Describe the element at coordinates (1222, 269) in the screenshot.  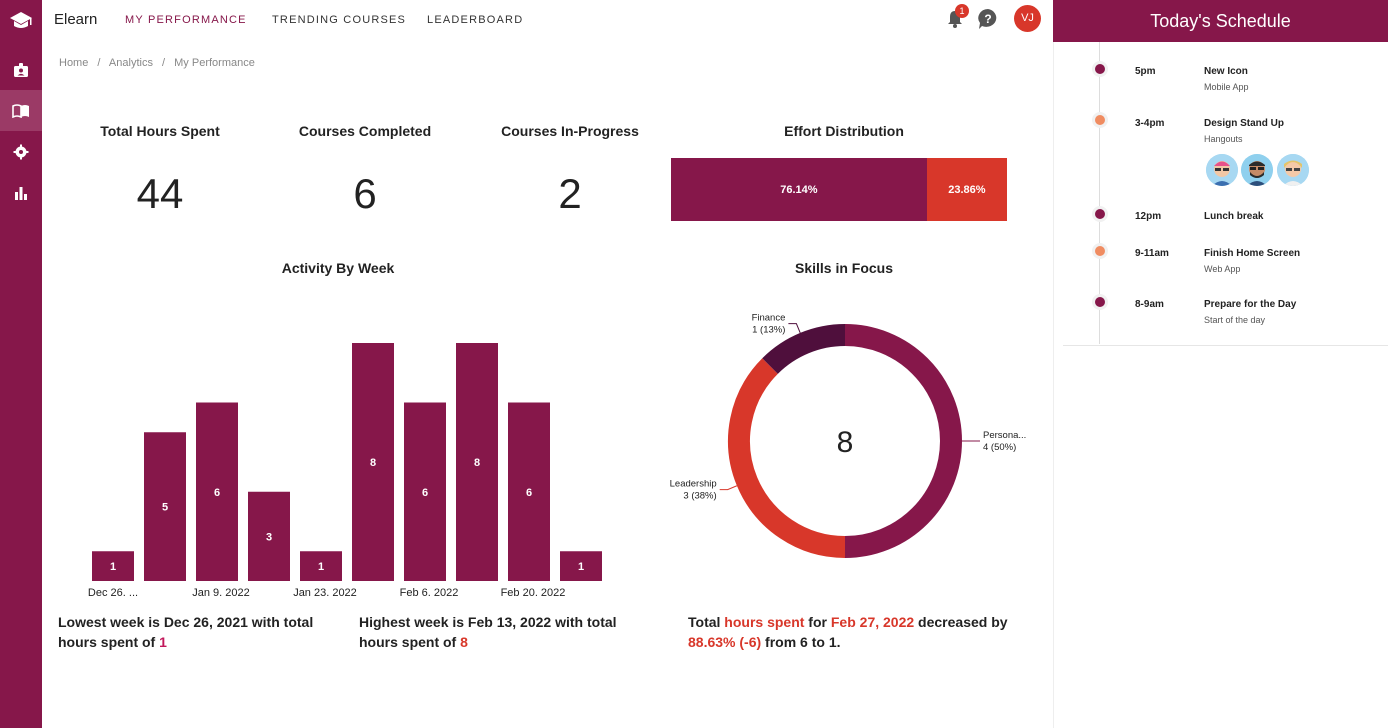
I see `event-subtitle: Web App` at that location.